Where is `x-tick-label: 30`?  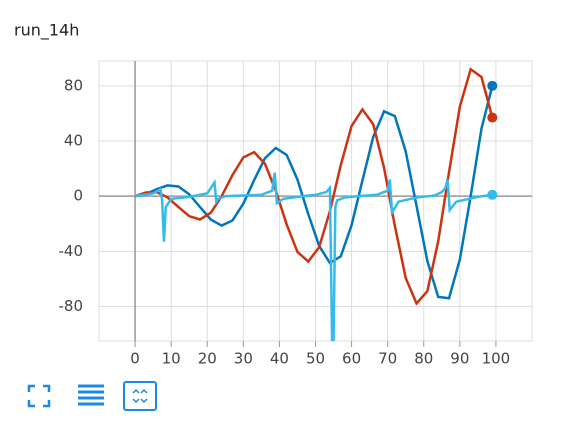 x-tick-label: 30 is located at coordinates (243, 359).